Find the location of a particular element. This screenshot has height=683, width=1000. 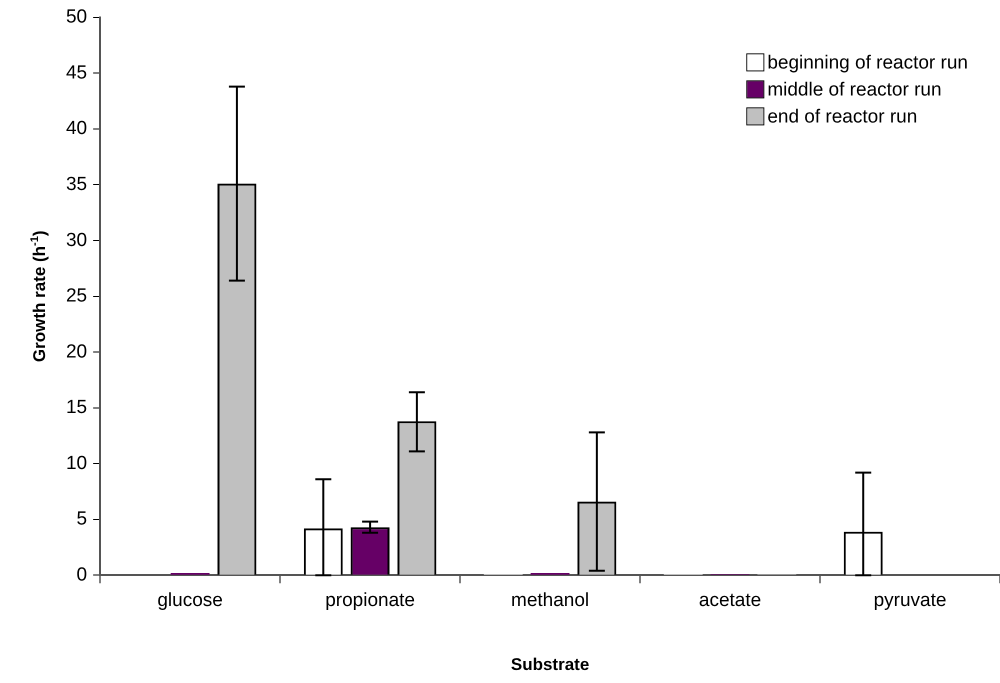

y-tick-label: 10 is located at coordinates (77, 463).